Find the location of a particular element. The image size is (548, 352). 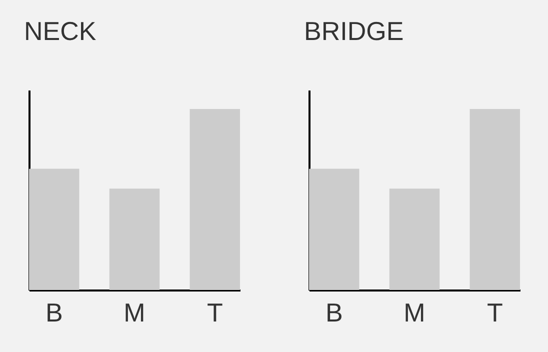

chart-title: NECK is located at coordinates (60, 31).